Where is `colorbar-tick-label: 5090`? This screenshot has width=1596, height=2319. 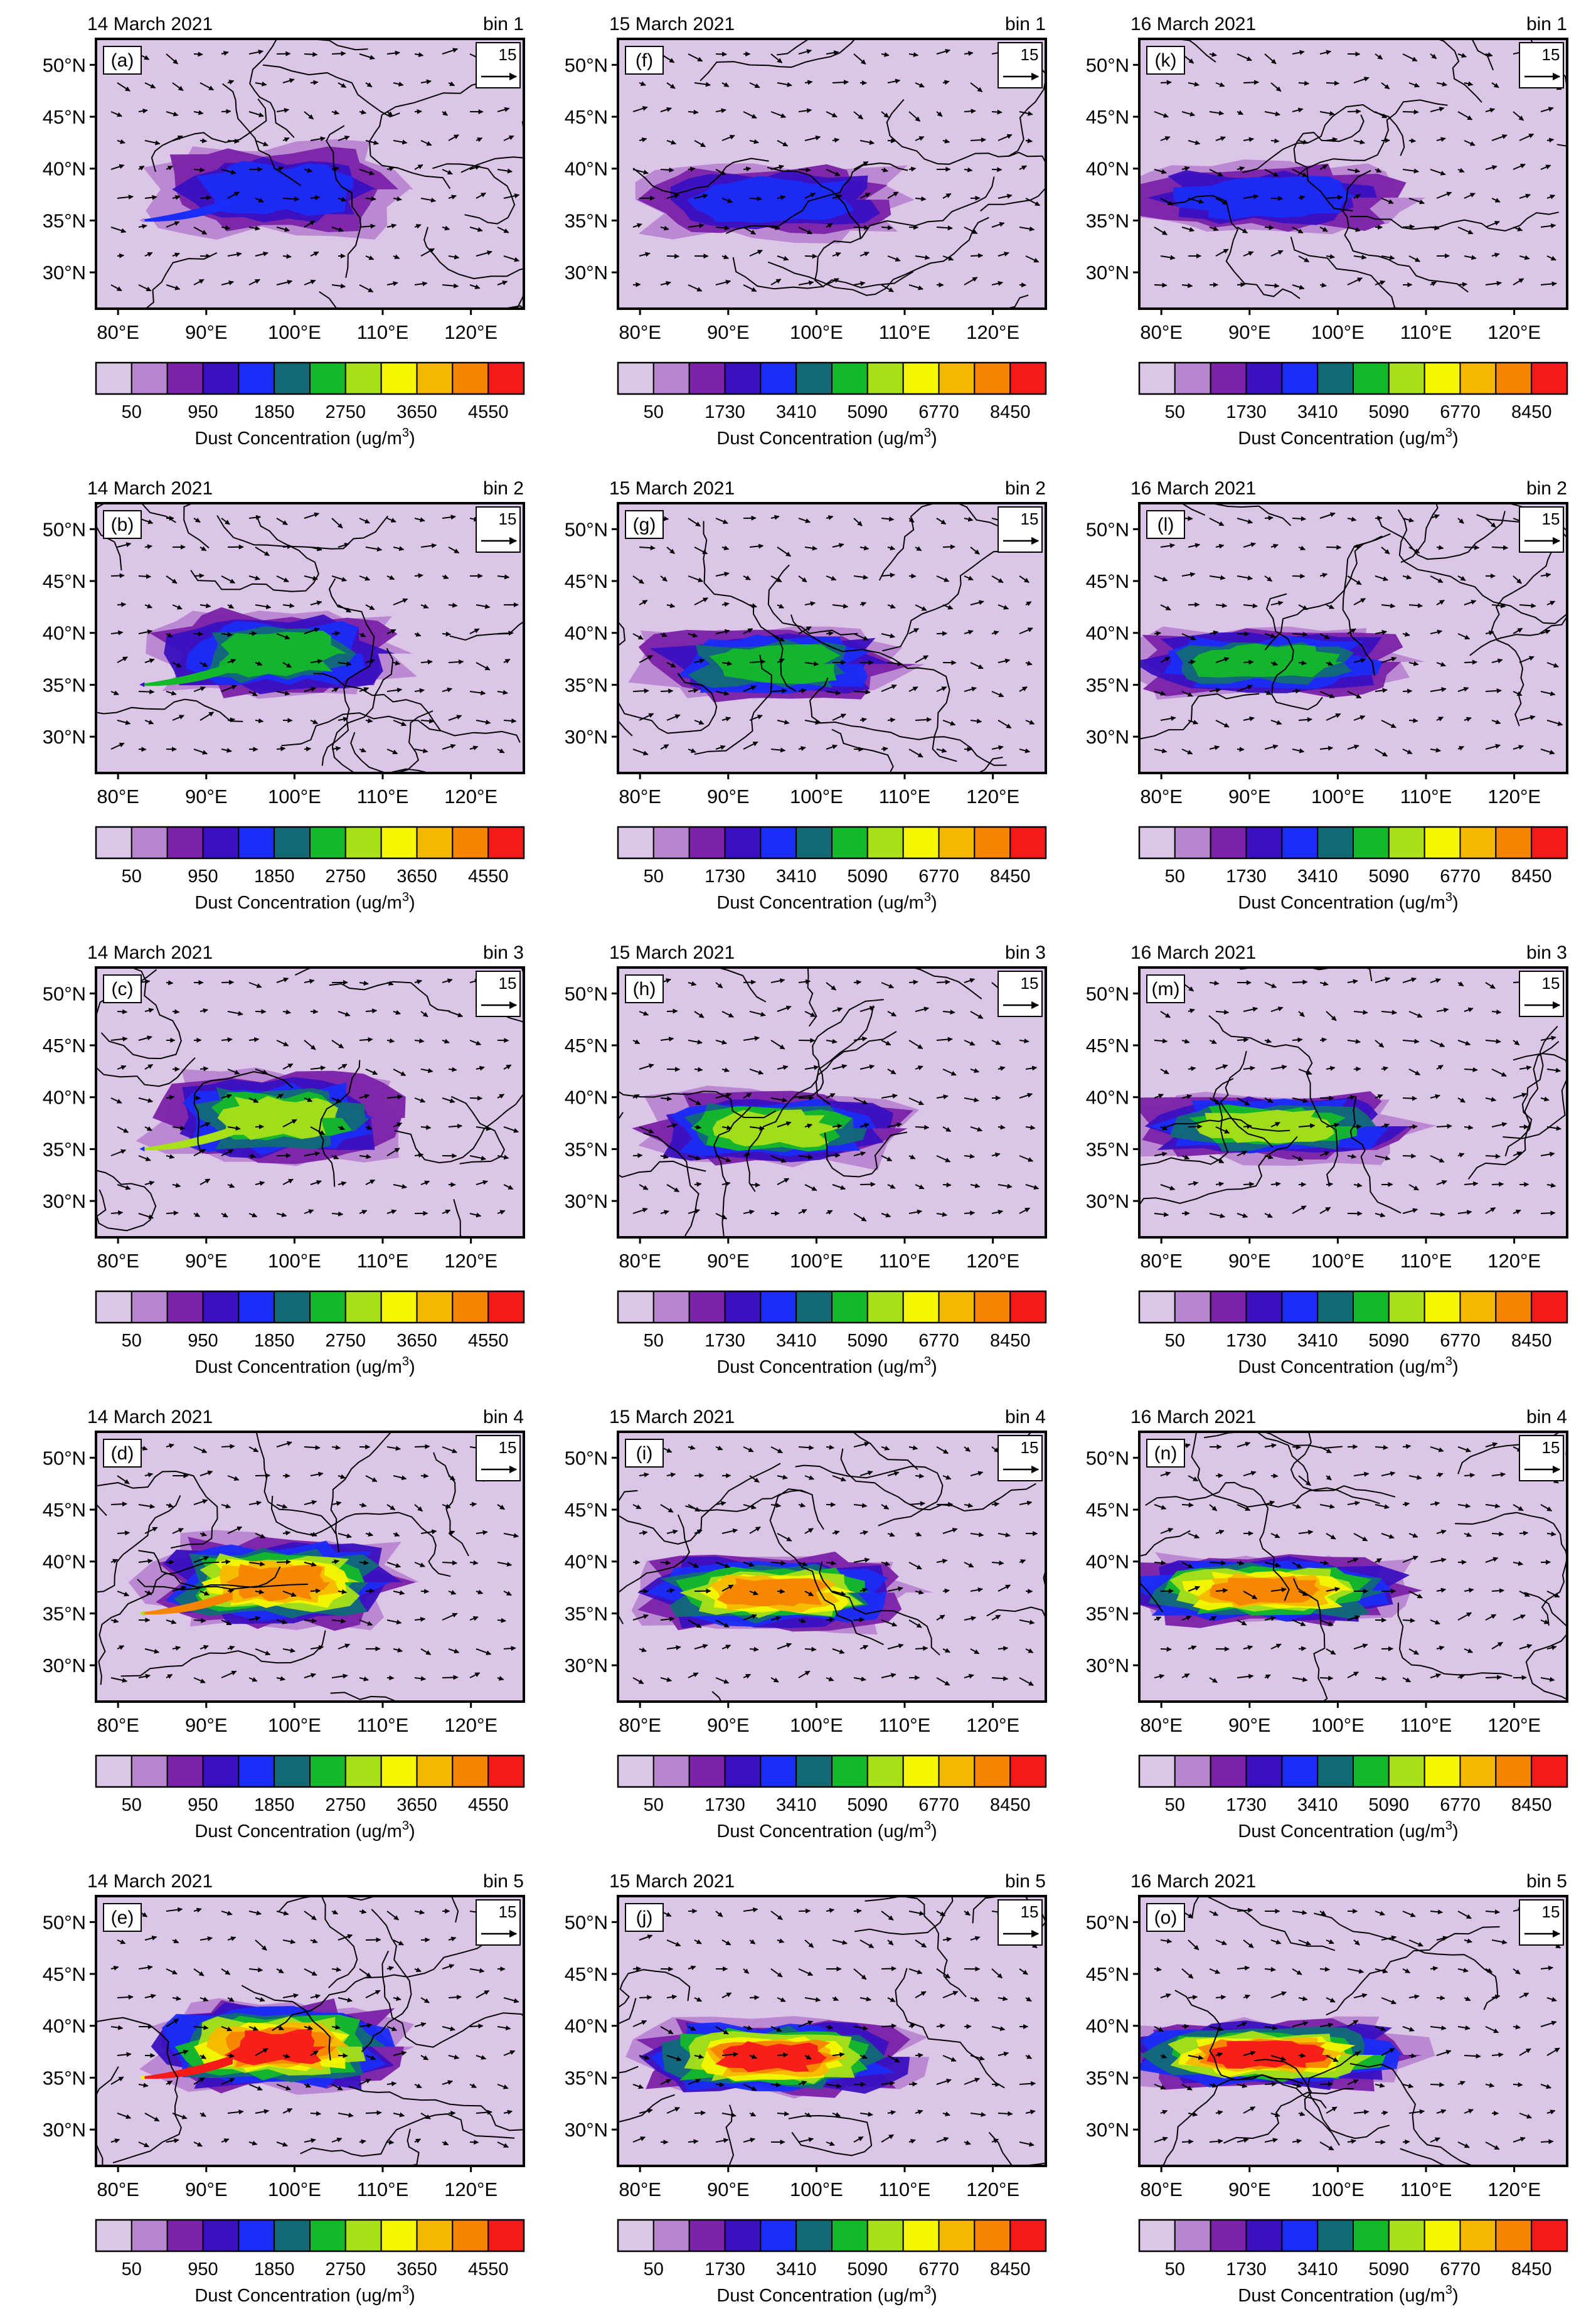 colorbar-tick-label: 5090 is located at coordinates (868, 2269).